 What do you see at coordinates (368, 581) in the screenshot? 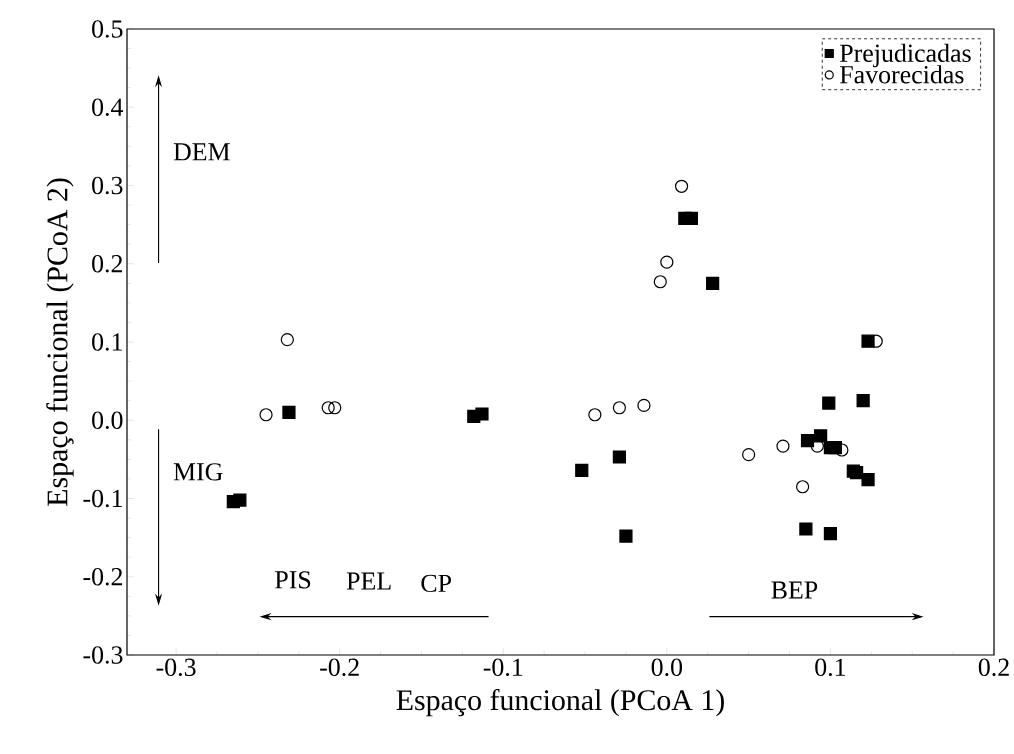
I see `annotation: PEL` at bounding box center [368, 581].